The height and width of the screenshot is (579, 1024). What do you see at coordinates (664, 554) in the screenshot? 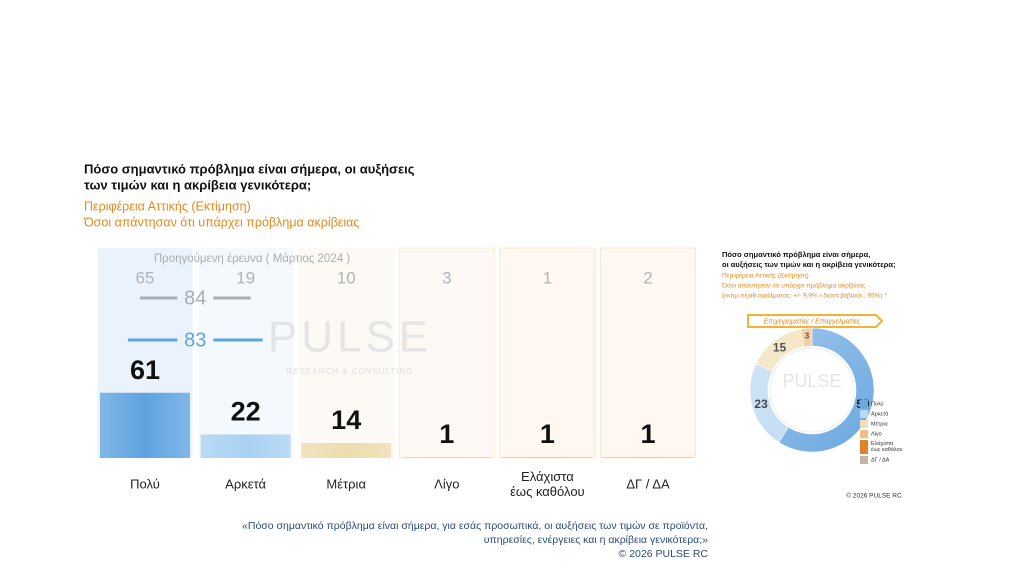
I see `footnote: © 2026 PULSE RC` at bounding box center [664, 554].